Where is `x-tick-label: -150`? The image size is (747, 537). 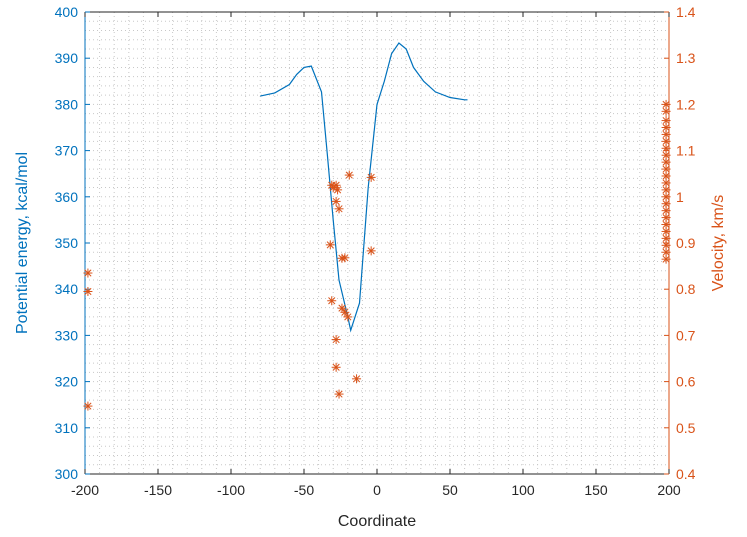
x-tick-label: -150 is located at coordinates (158, 490).